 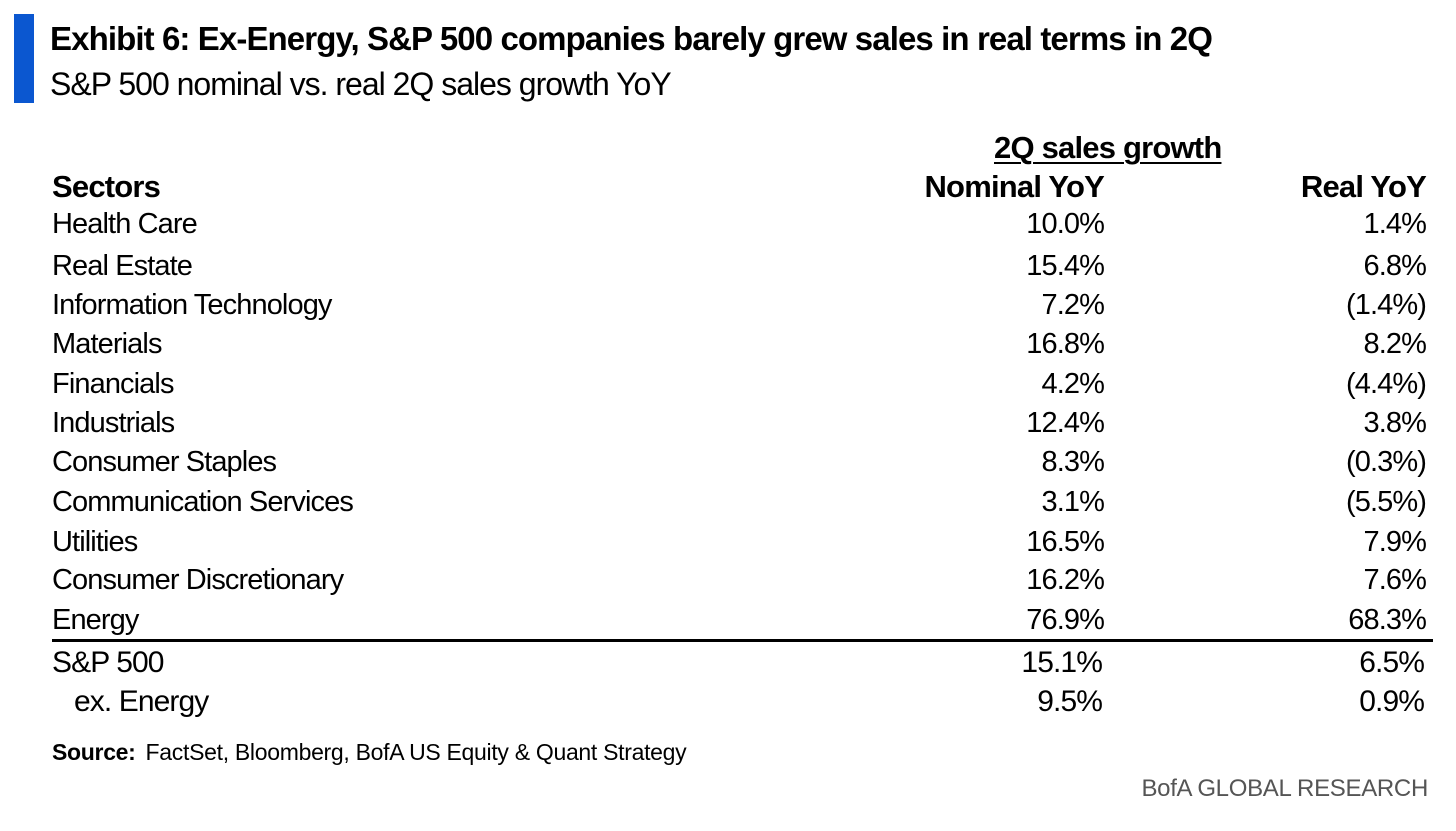 What do you see at coordinates (1387, 620) in the screenshot?
I see `real-cell: 68.3%` at bounding box center [1387, 620].